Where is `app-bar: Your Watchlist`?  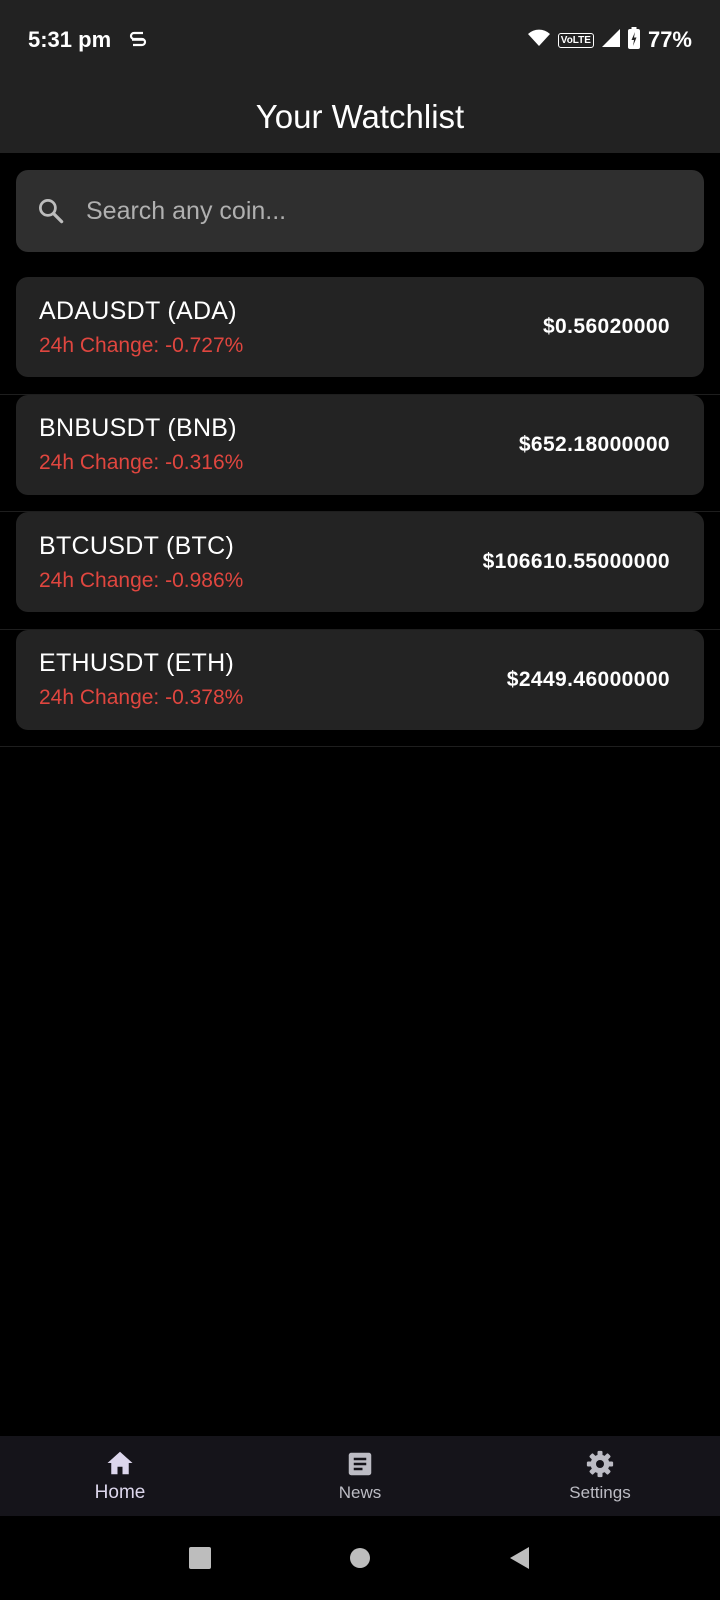
app-bar: Your Watchlist is located at coordinates (360, 116).